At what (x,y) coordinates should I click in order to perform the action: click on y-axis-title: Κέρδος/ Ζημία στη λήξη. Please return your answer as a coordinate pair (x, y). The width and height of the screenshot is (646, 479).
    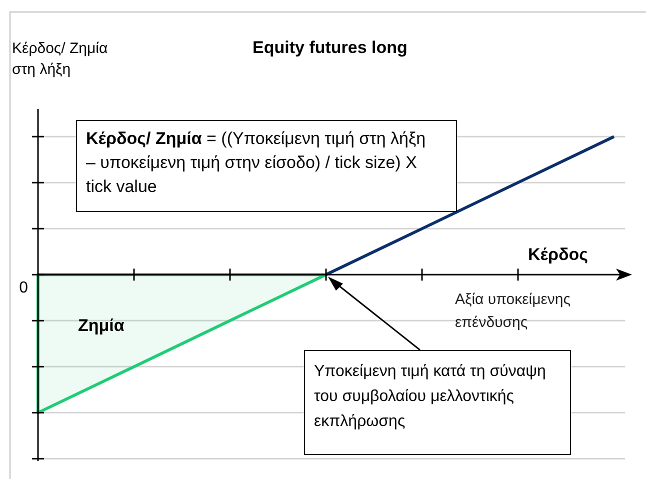
    Looking at the image, I should click on (60, 59).